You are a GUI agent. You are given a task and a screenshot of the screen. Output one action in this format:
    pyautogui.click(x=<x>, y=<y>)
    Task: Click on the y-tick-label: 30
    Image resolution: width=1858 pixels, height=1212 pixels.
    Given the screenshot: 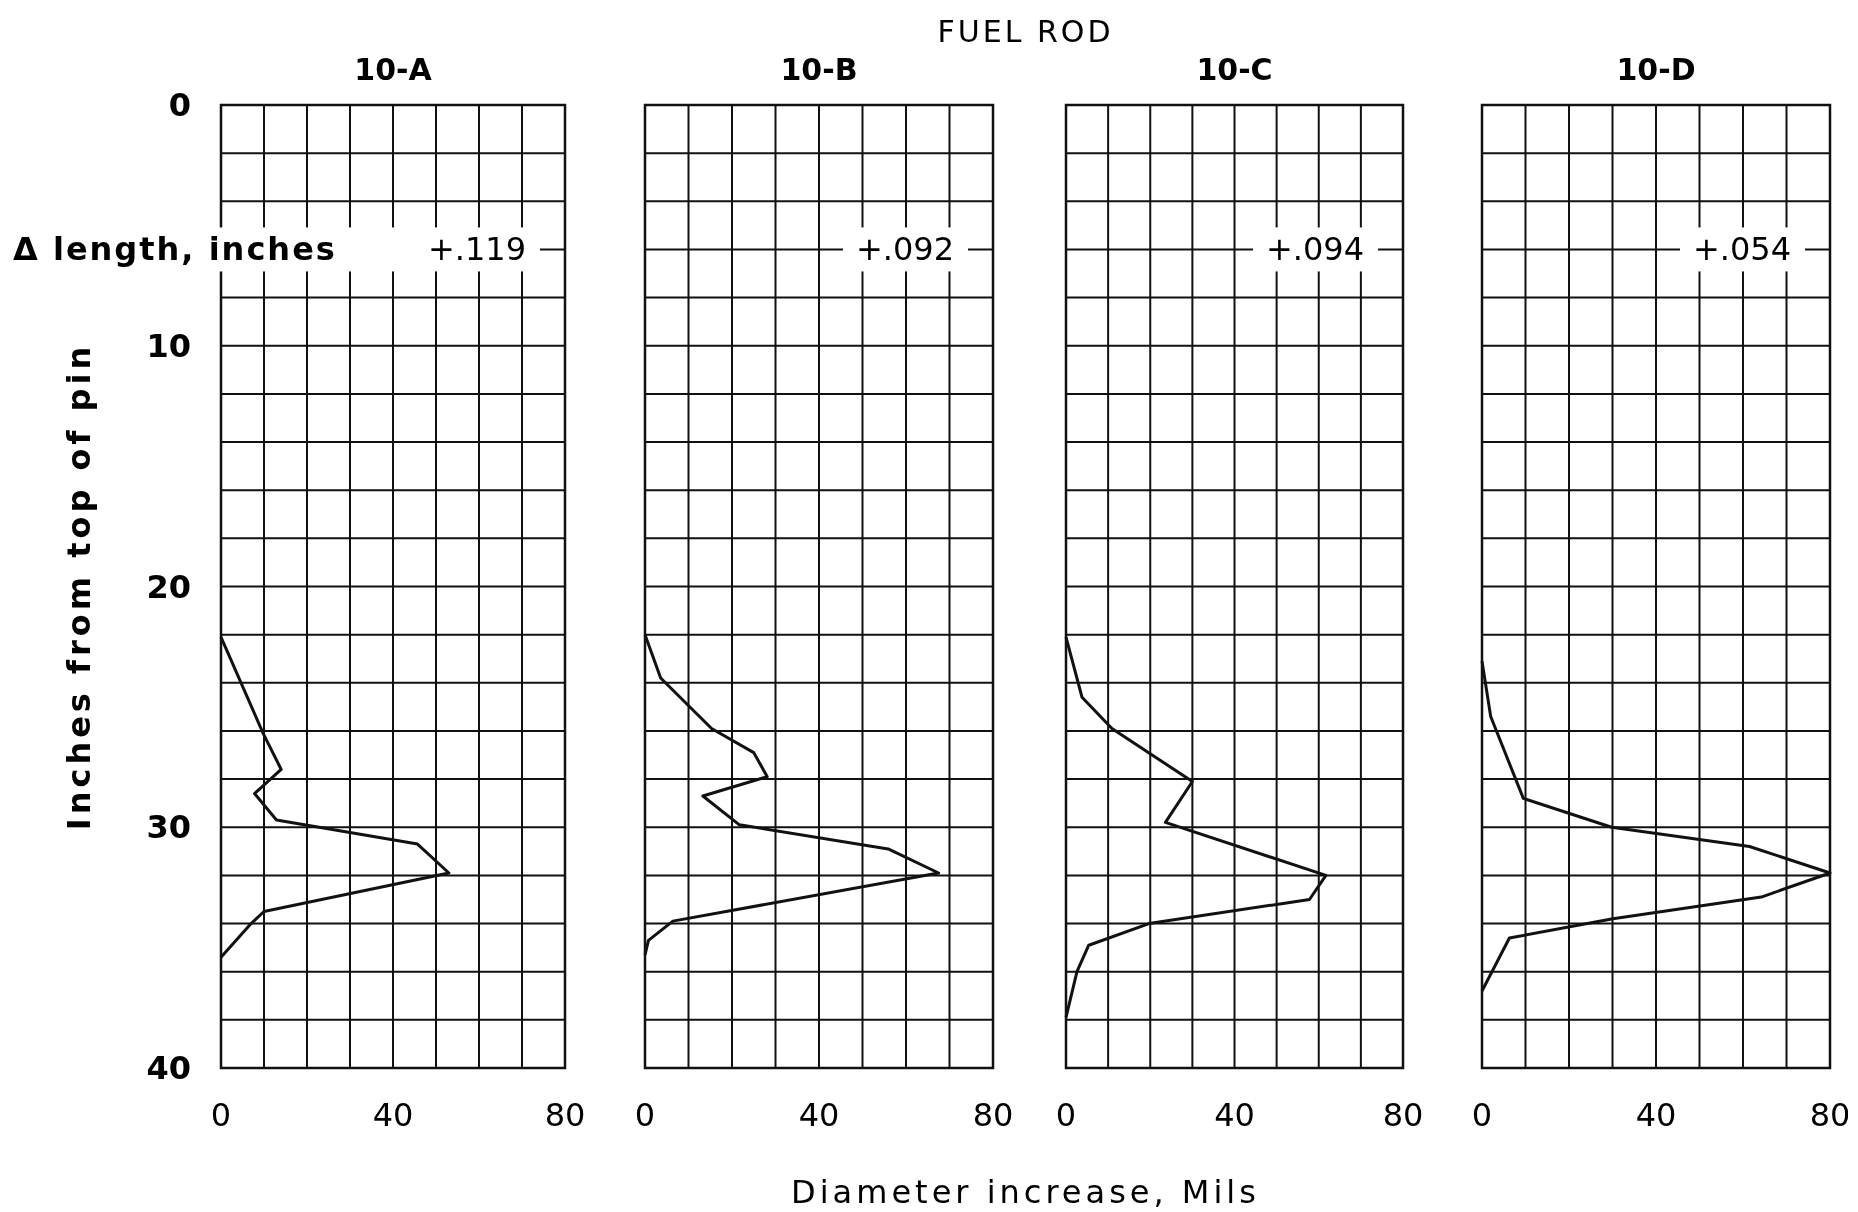 What is the action you would take?
    pyautogui.click(x=168, y=827)
    